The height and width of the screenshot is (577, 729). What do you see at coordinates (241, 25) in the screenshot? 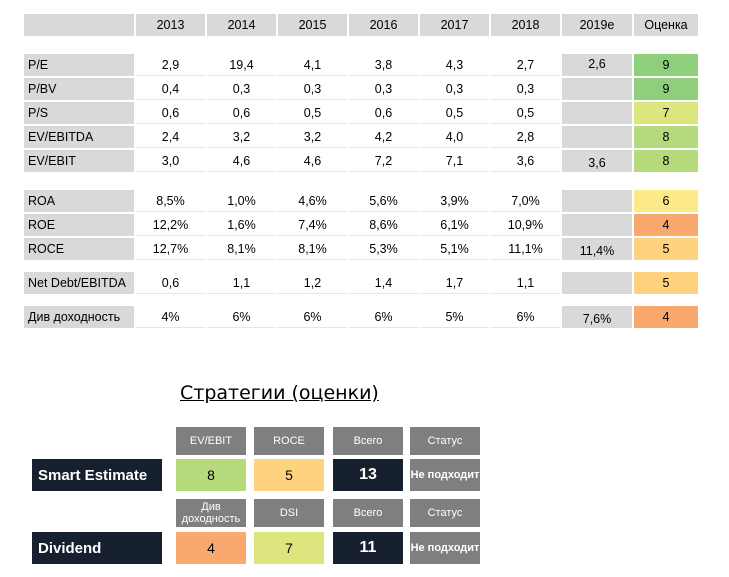
I see `header-year: 2014` at bounding box center [241, 25].